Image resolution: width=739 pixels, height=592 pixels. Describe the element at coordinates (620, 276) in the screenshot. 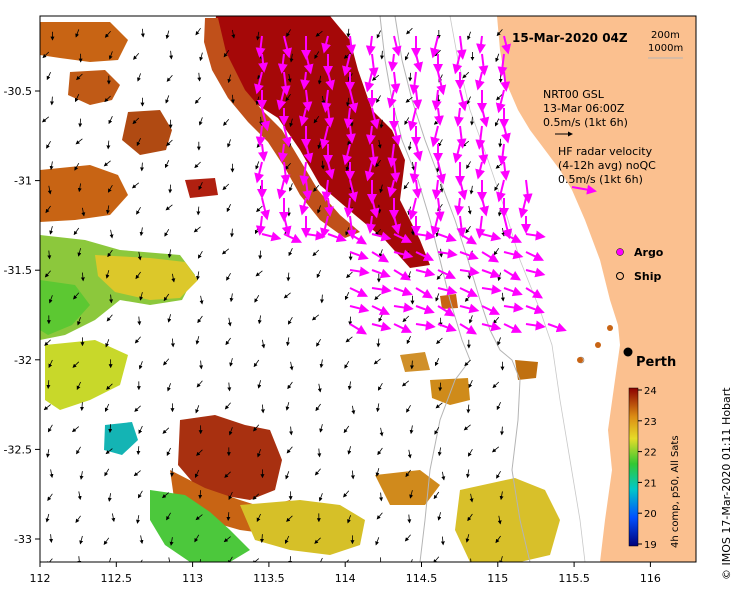

I see `ship-legend-marker` at that location.